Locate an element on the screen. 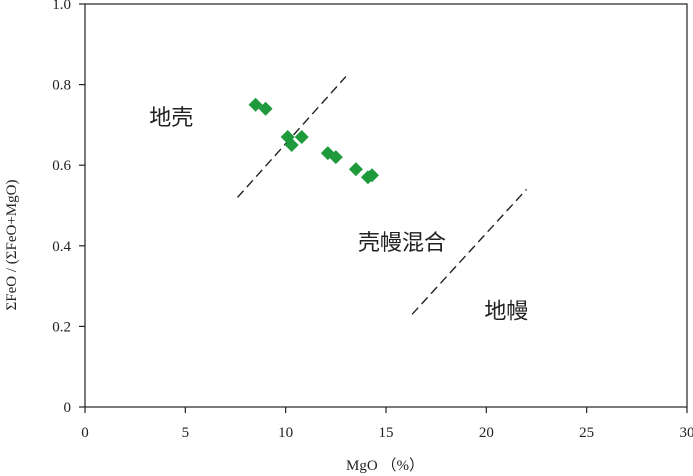 This screenshot has width=693, height=476. x-tick-label: 20 is located at coordinates (486, 433).